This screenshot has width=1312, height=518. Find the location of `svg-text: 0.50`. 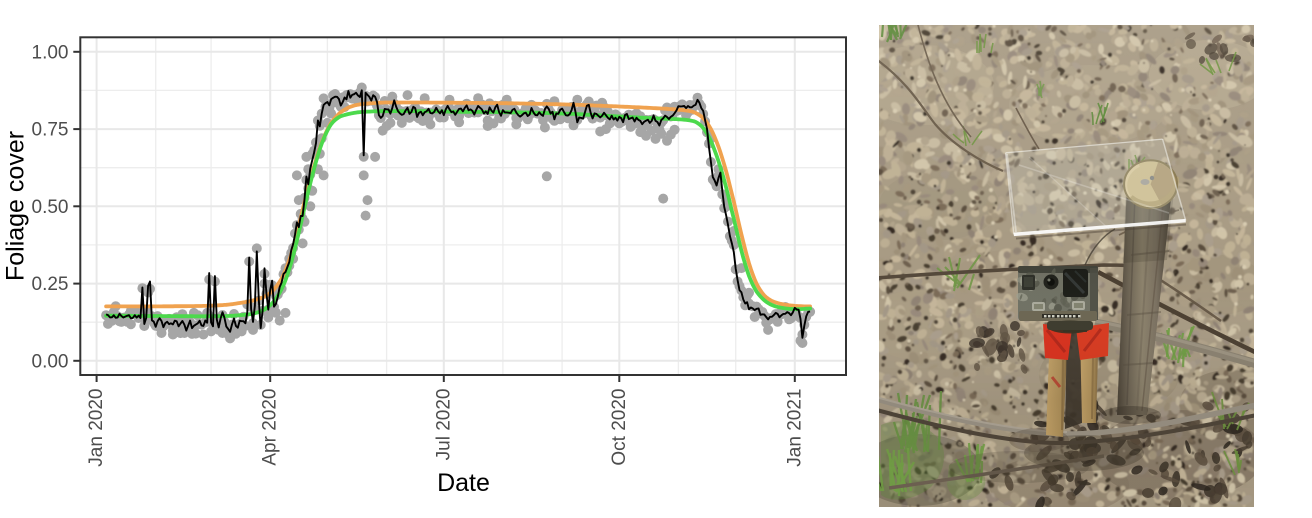

svg-text: 0.50 is located at coordinates (50, 207).